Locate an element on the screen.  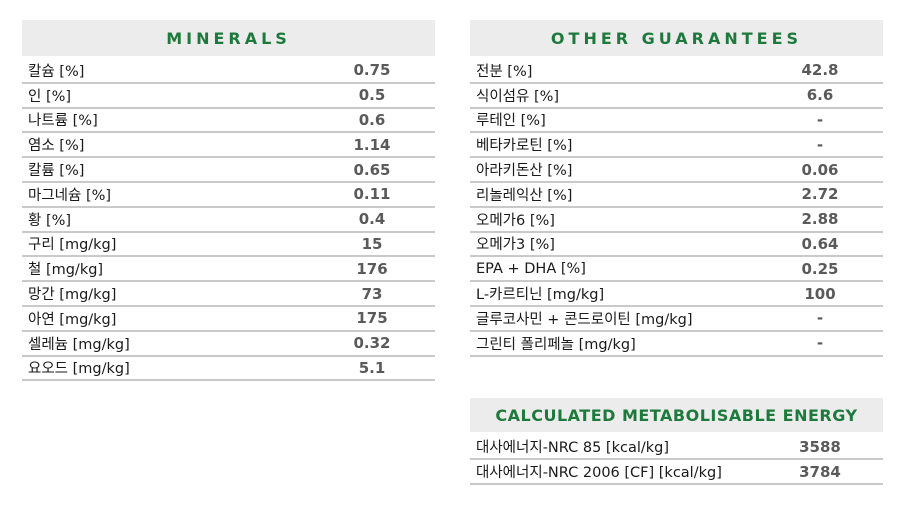
row-value: 2.88 is located at coordinates (820, 219).